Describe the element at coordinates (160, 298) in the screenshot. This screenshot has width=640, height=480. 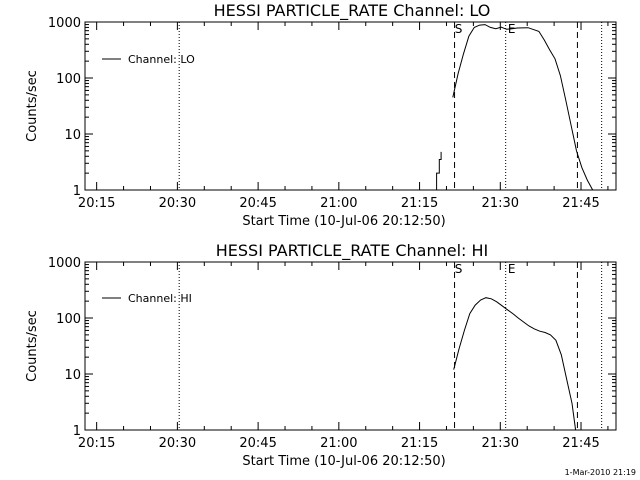
I see `legend-label: Channel: HI` at that location.